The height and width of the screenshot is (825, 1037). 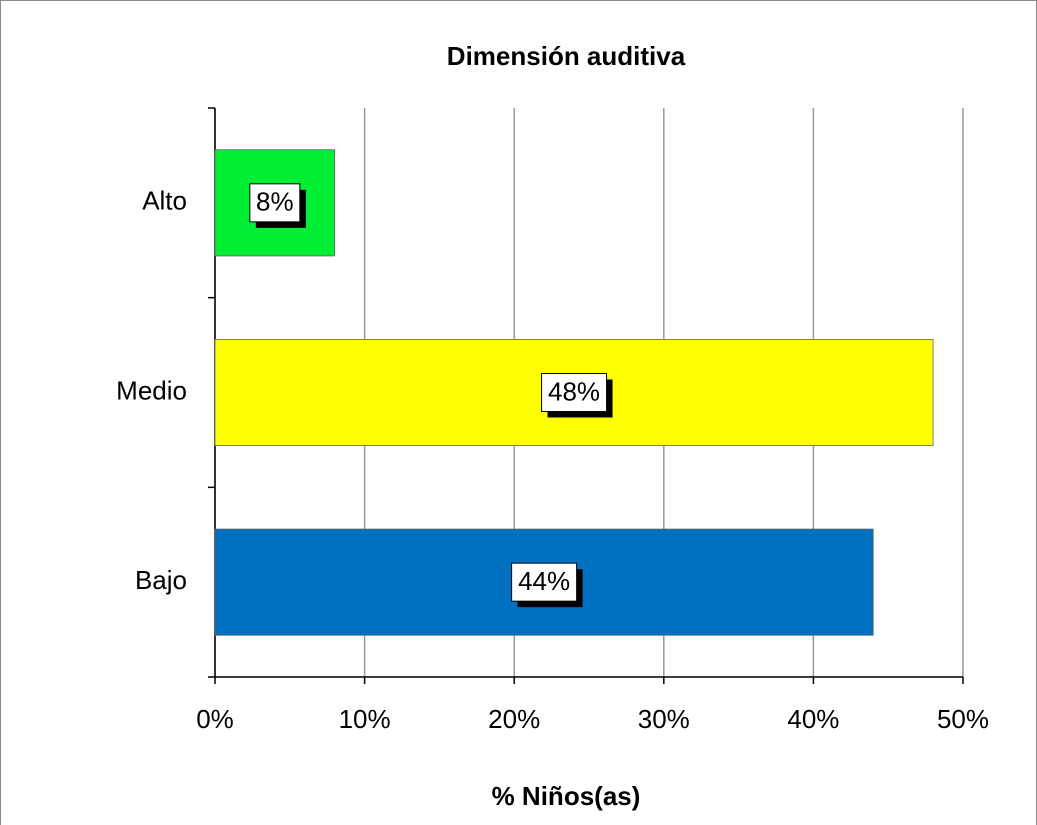 I want to click on x-axis-label: % Niños(as), so click(x=566, y=796).